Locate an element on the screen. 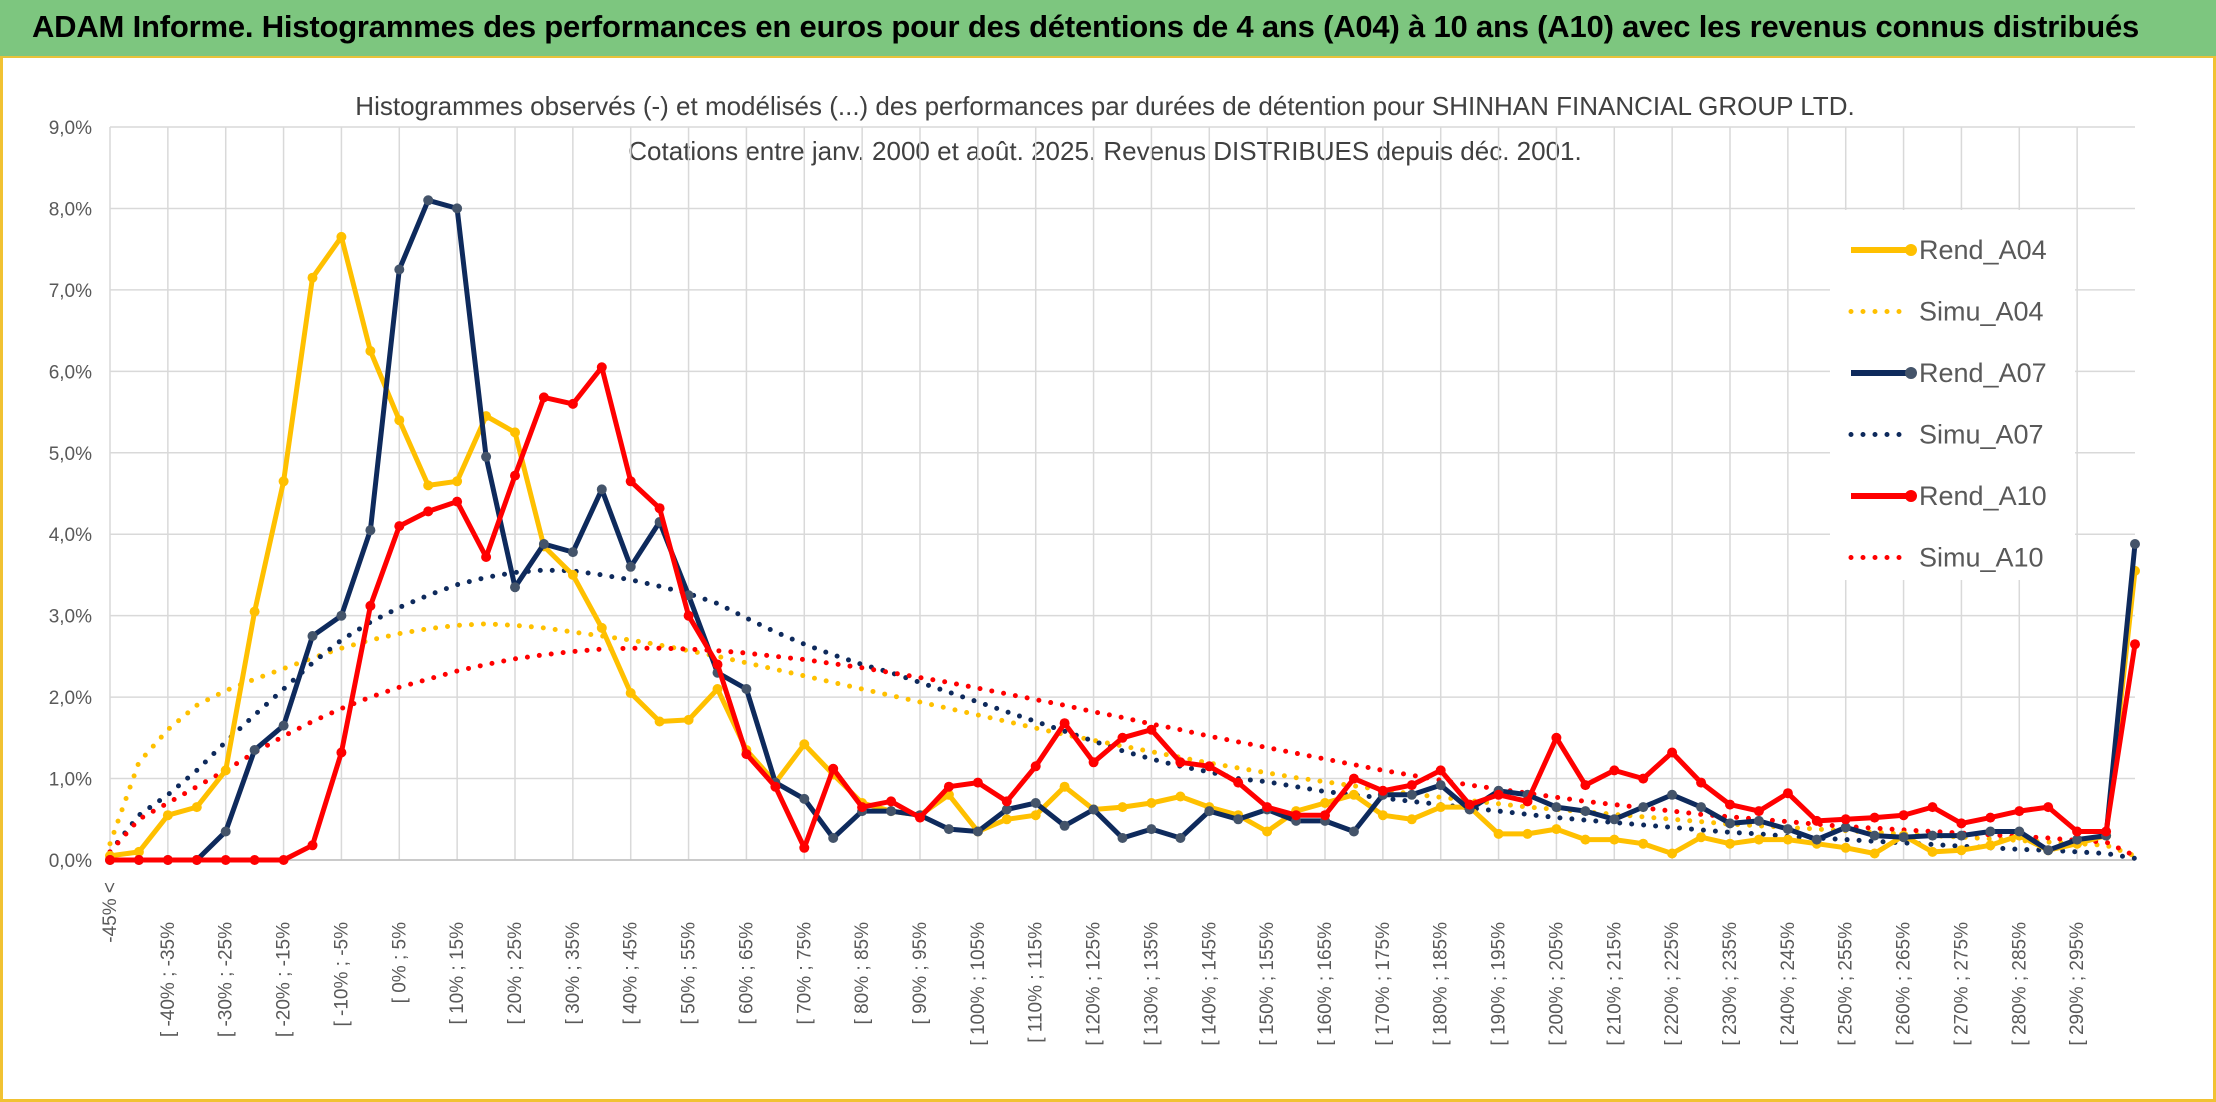 This screenshot has height=1102, width=2216. y-tick-label: 8,0% is located at coordinates (70, 209).